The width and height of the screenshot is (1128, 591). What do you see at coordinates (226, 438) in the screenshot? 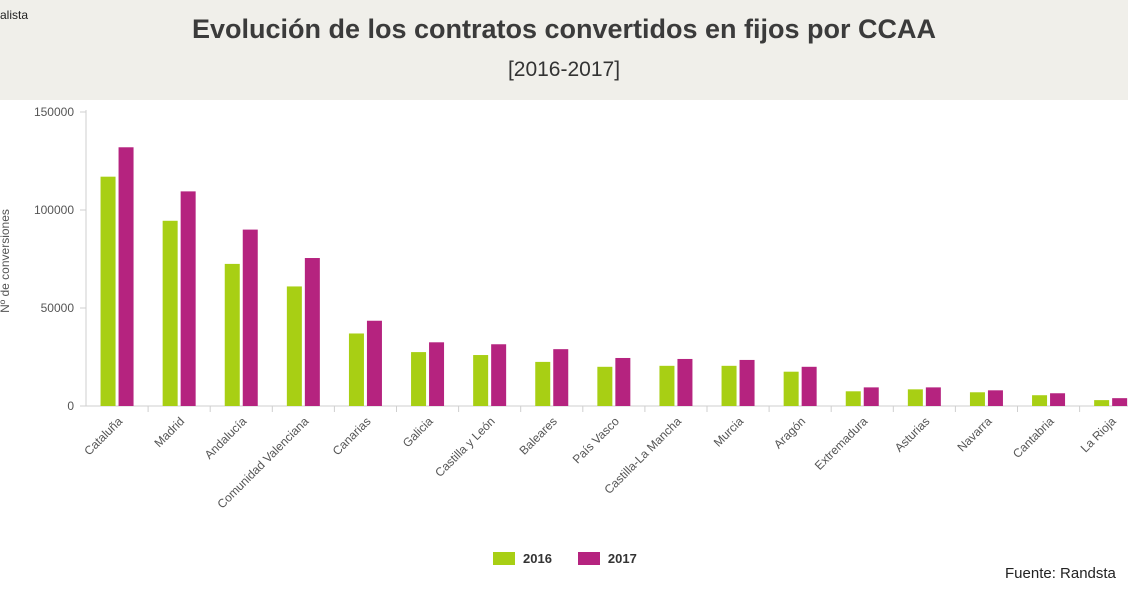
I see `x-tick-label: Andalucía` at bounding box center [226, 438].